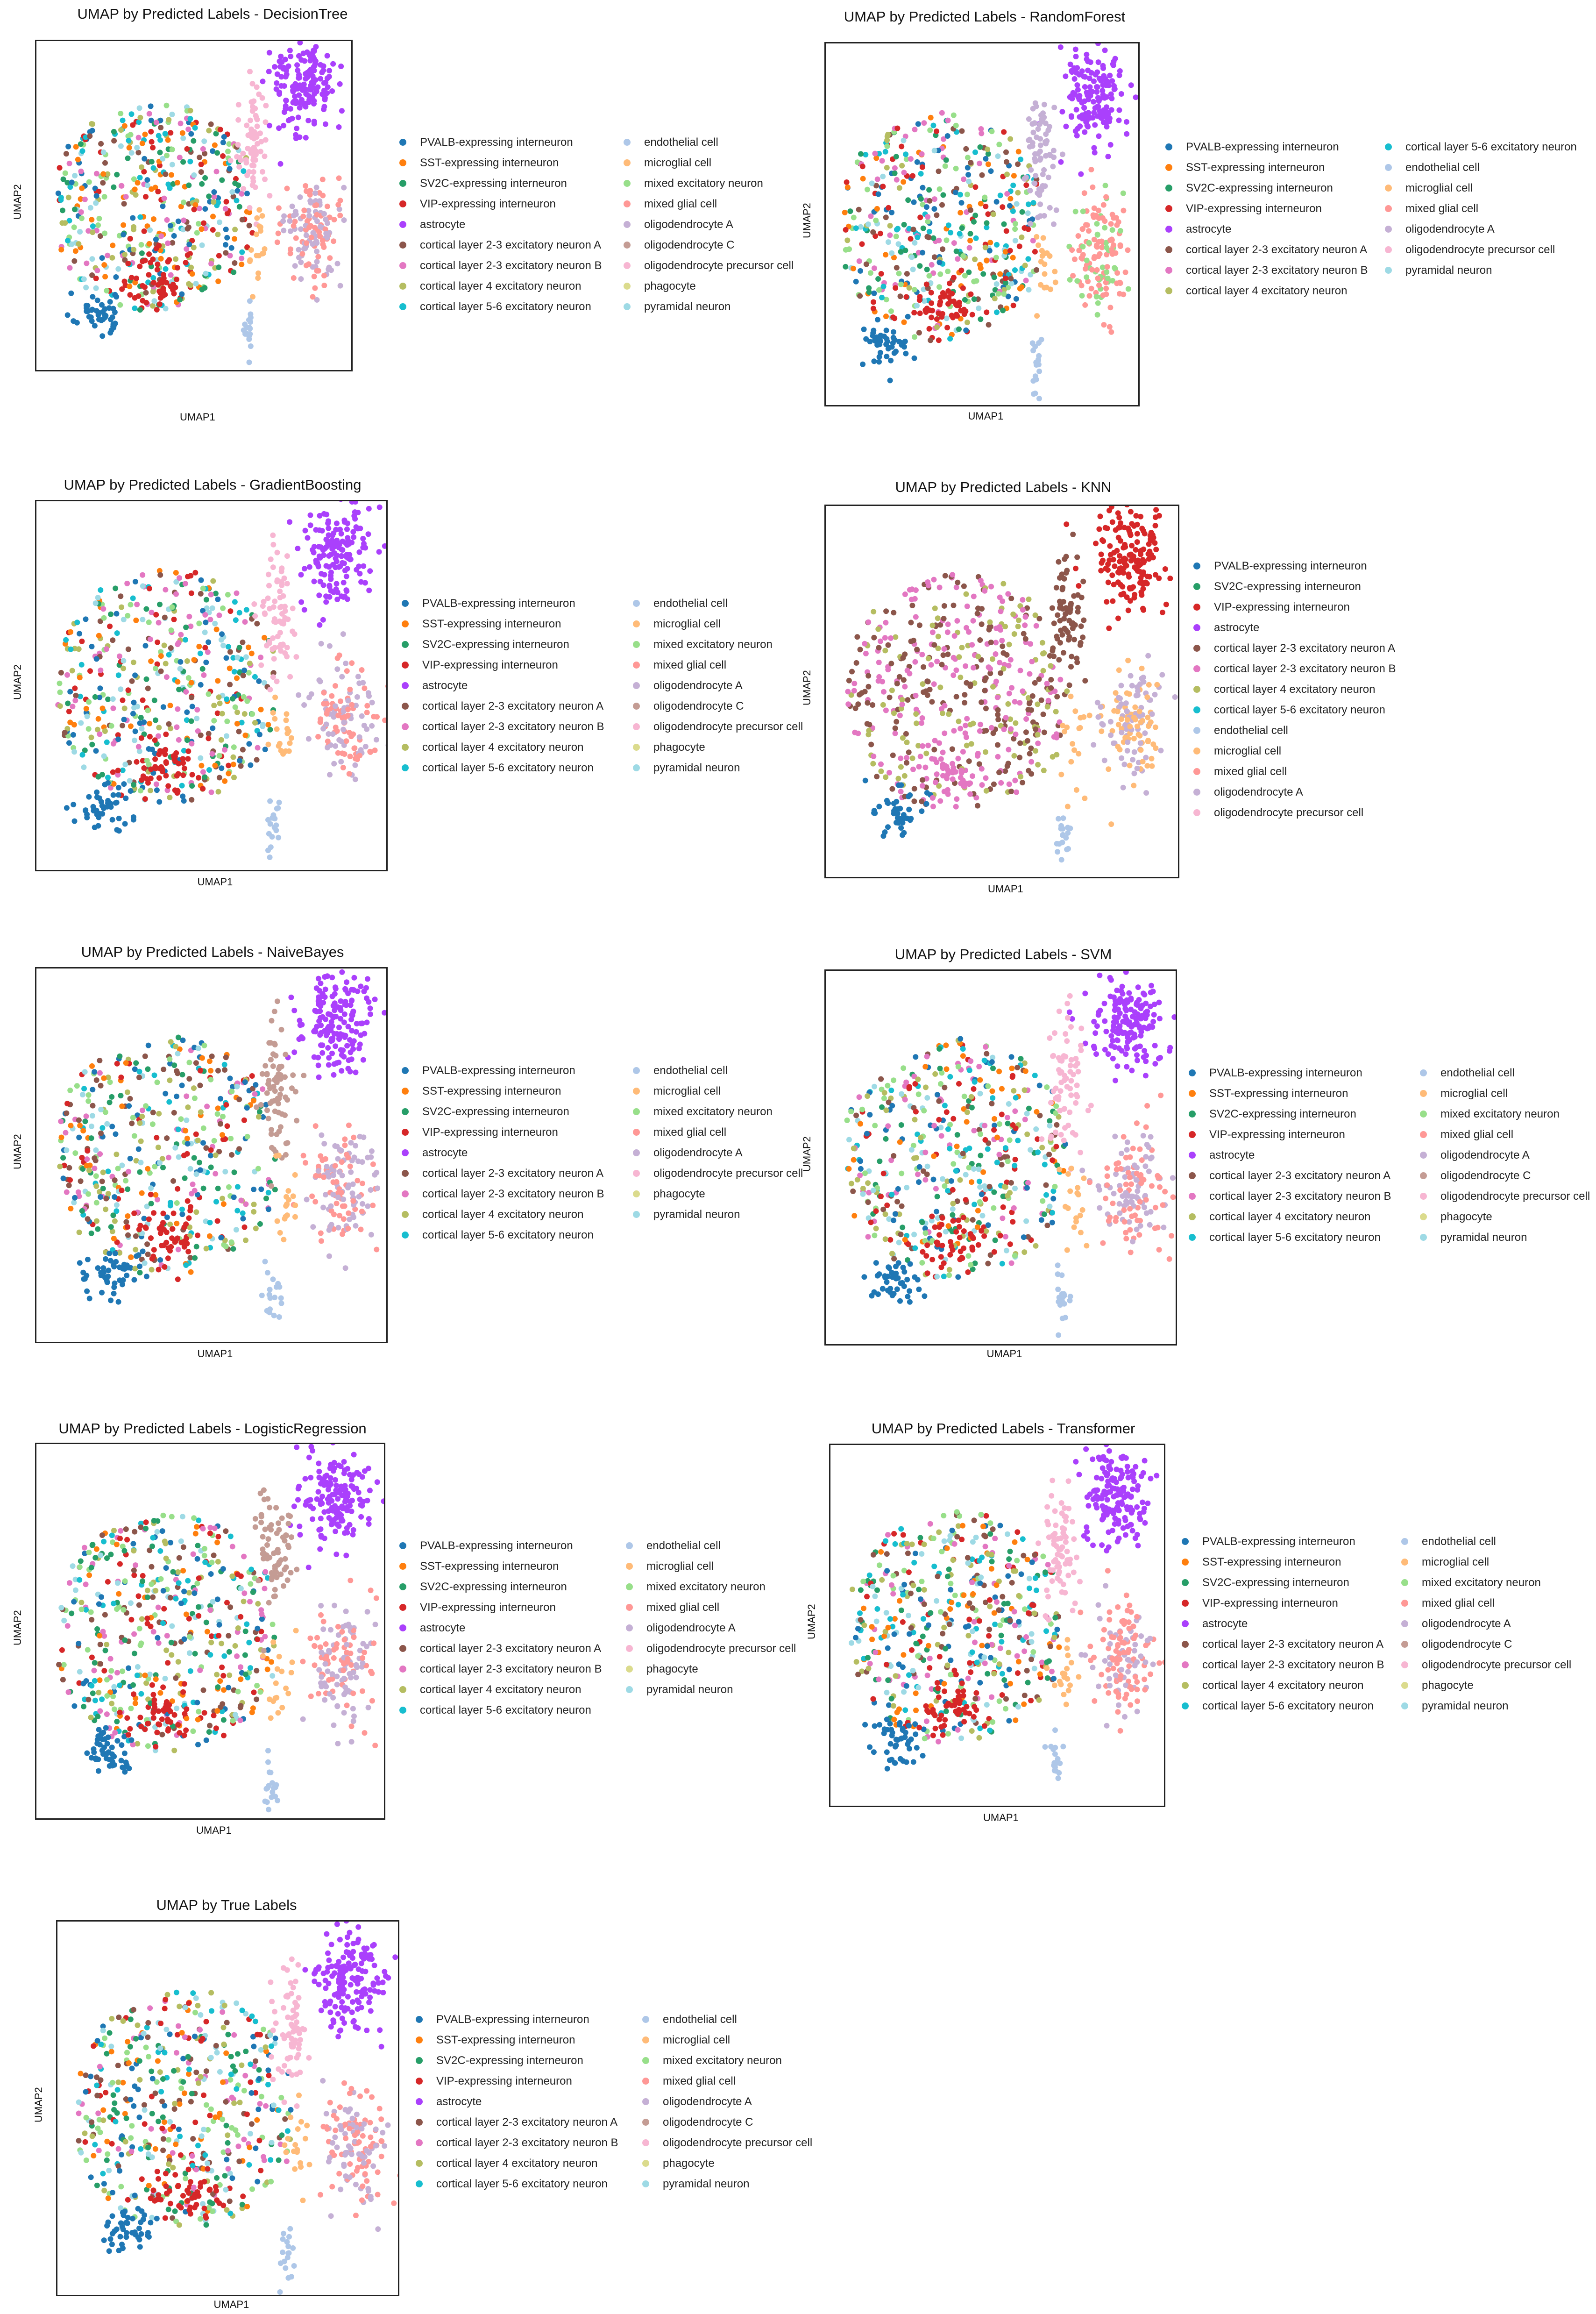 The width and height of the screenshot is (1596, 2314). What do you see at coordinates (445, 685) in the screenshot?
I see `legend-label: astrocyte` at bounding box center [445, 685].